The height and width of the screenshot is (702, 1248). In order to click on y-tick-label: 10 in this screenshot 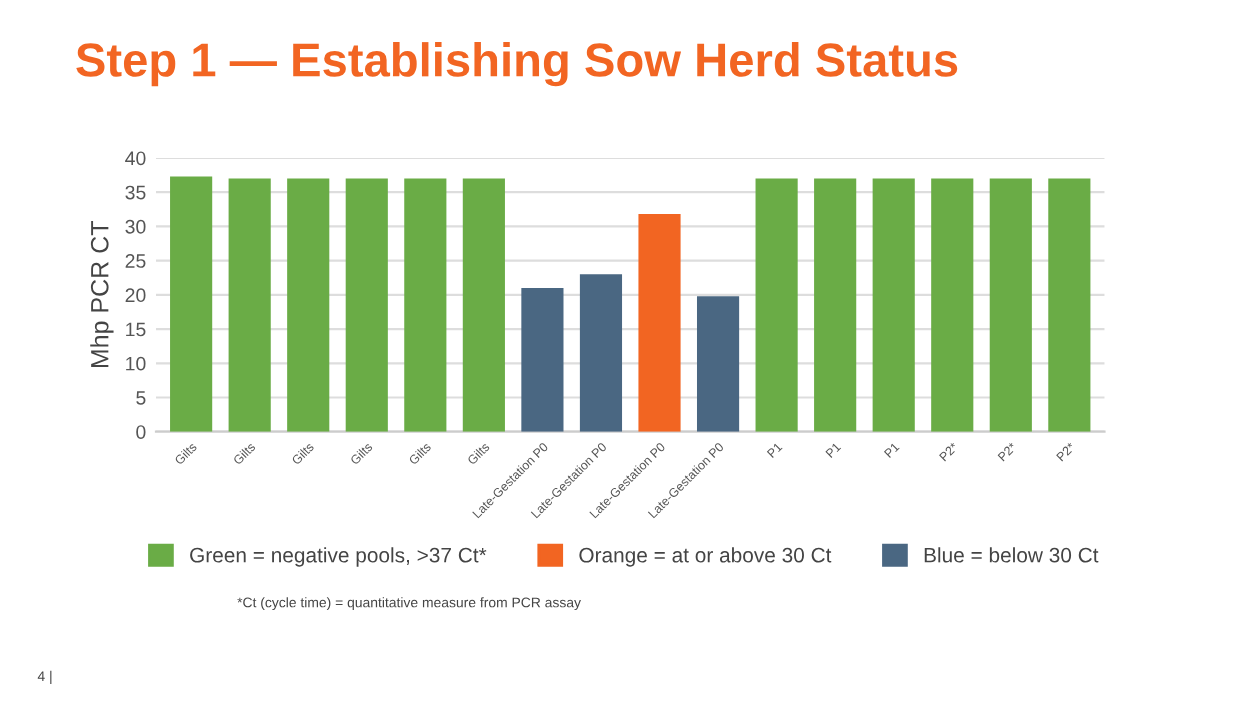, I will do `click(136, 363)`.